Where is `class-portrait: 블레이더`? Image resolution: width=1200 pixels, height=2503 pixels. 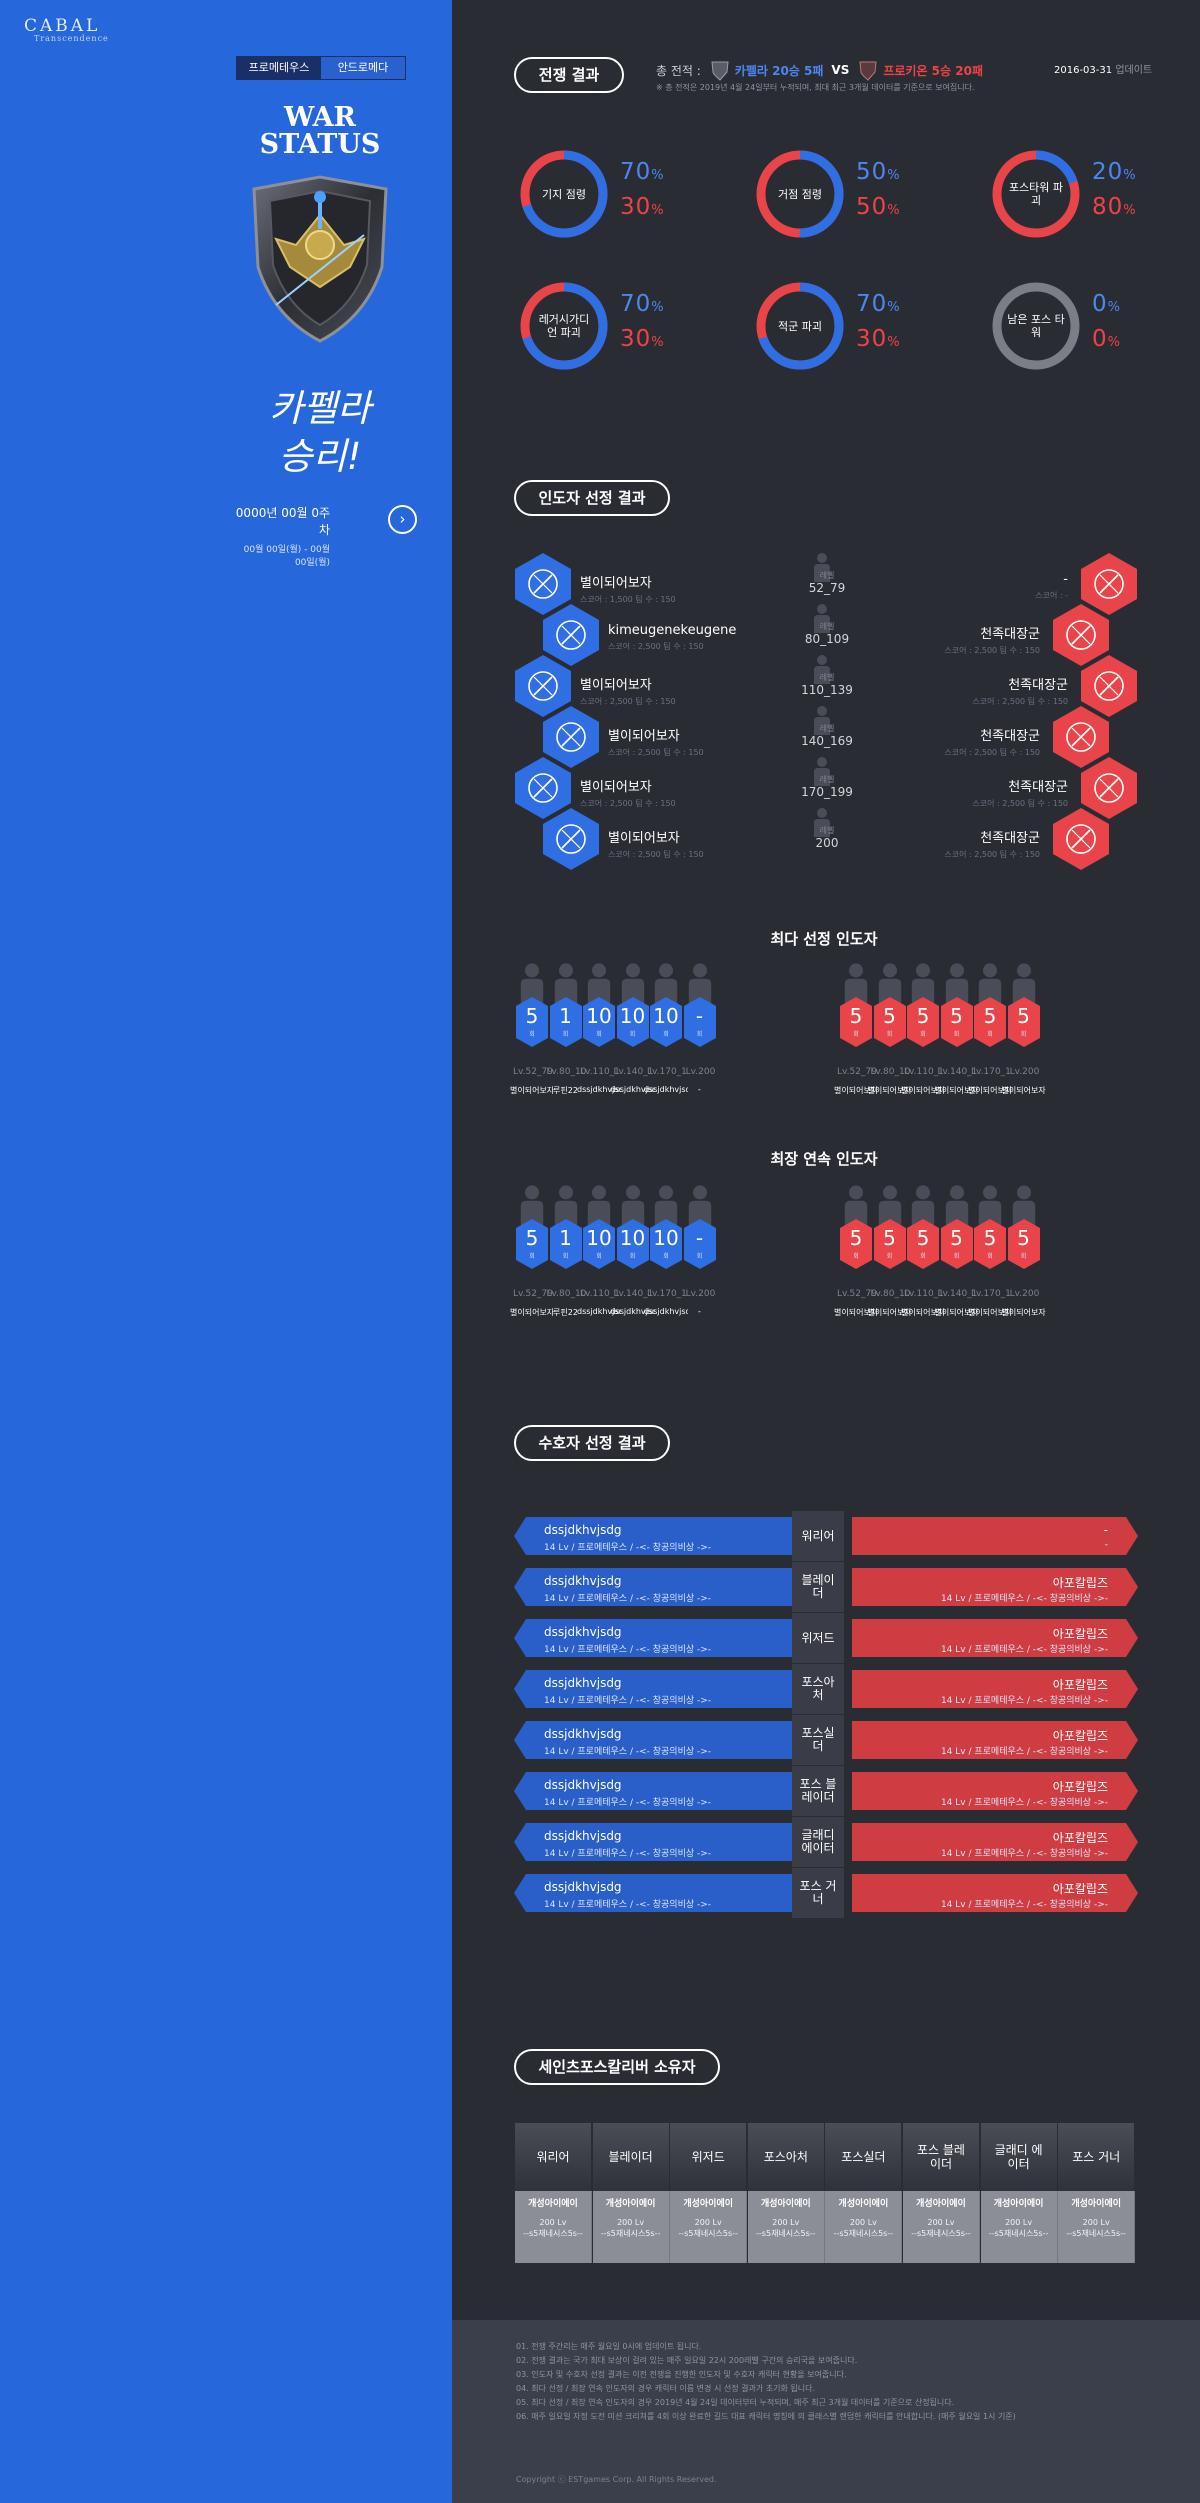 class-portrait: 블레이더 is located at coordinates (631, 2157).